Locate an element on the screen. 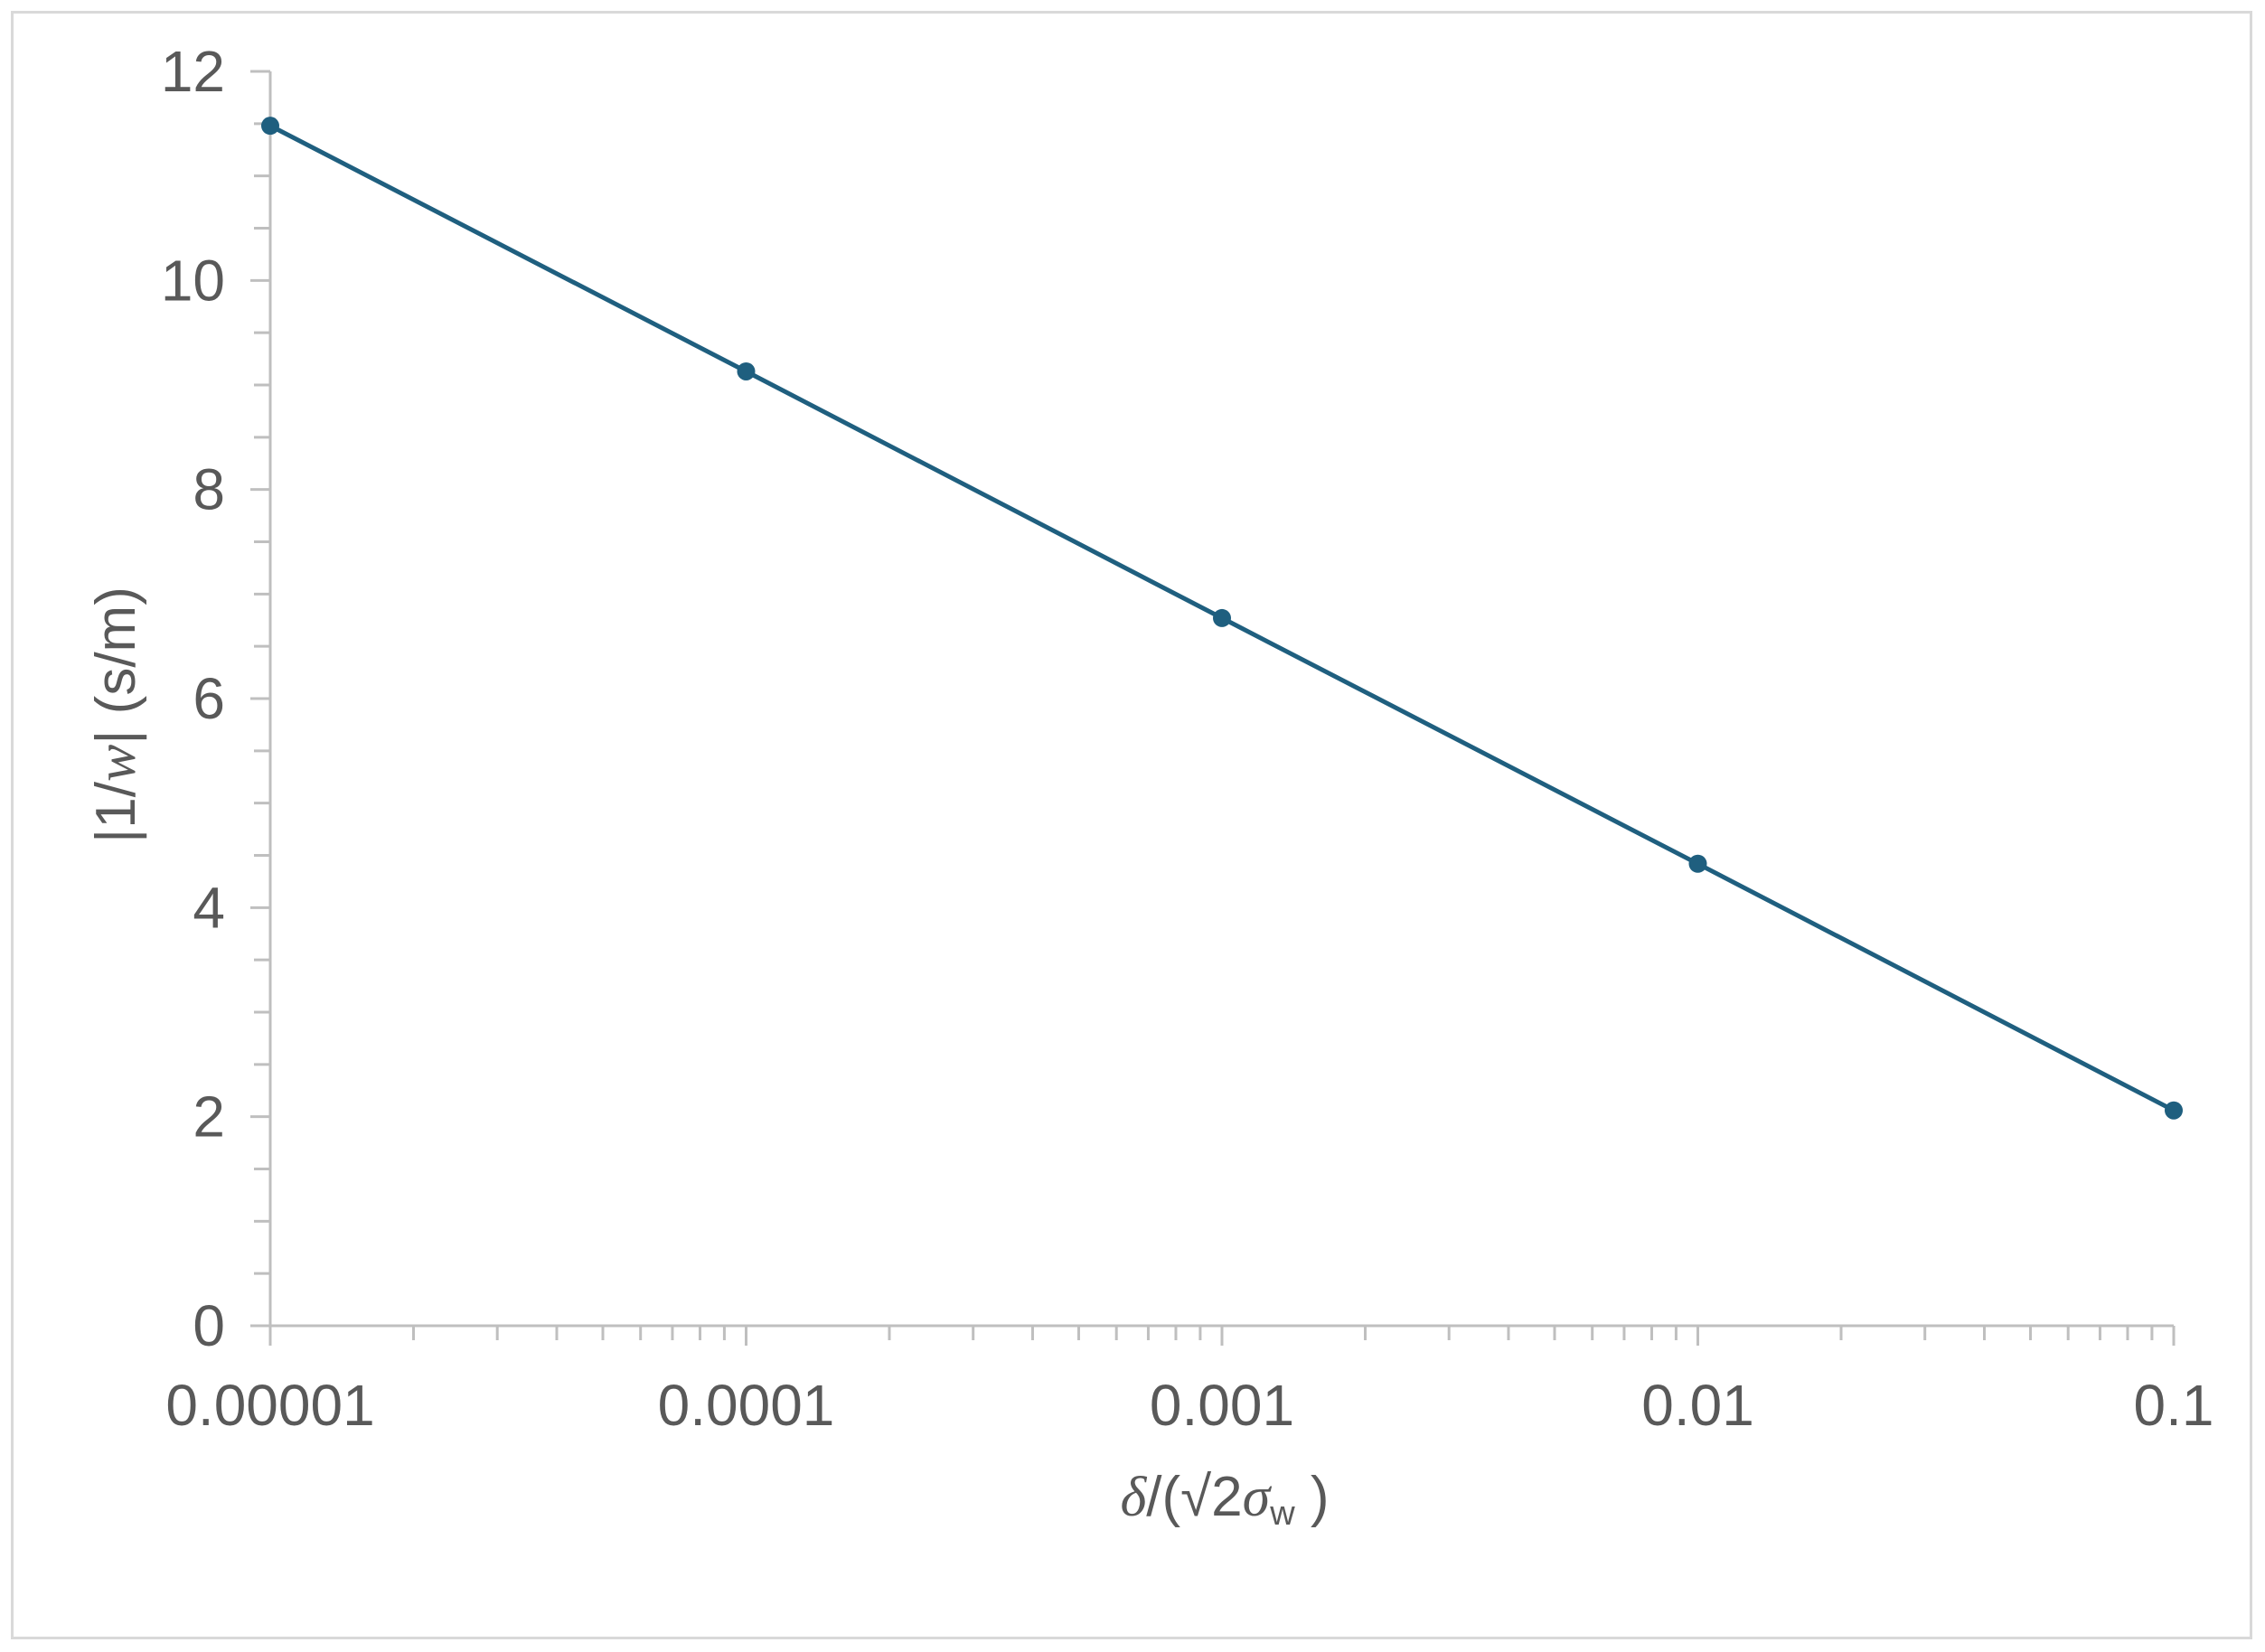  x-axis-title: δ/(√2σw ) is located at coordinates (1224, 1499).